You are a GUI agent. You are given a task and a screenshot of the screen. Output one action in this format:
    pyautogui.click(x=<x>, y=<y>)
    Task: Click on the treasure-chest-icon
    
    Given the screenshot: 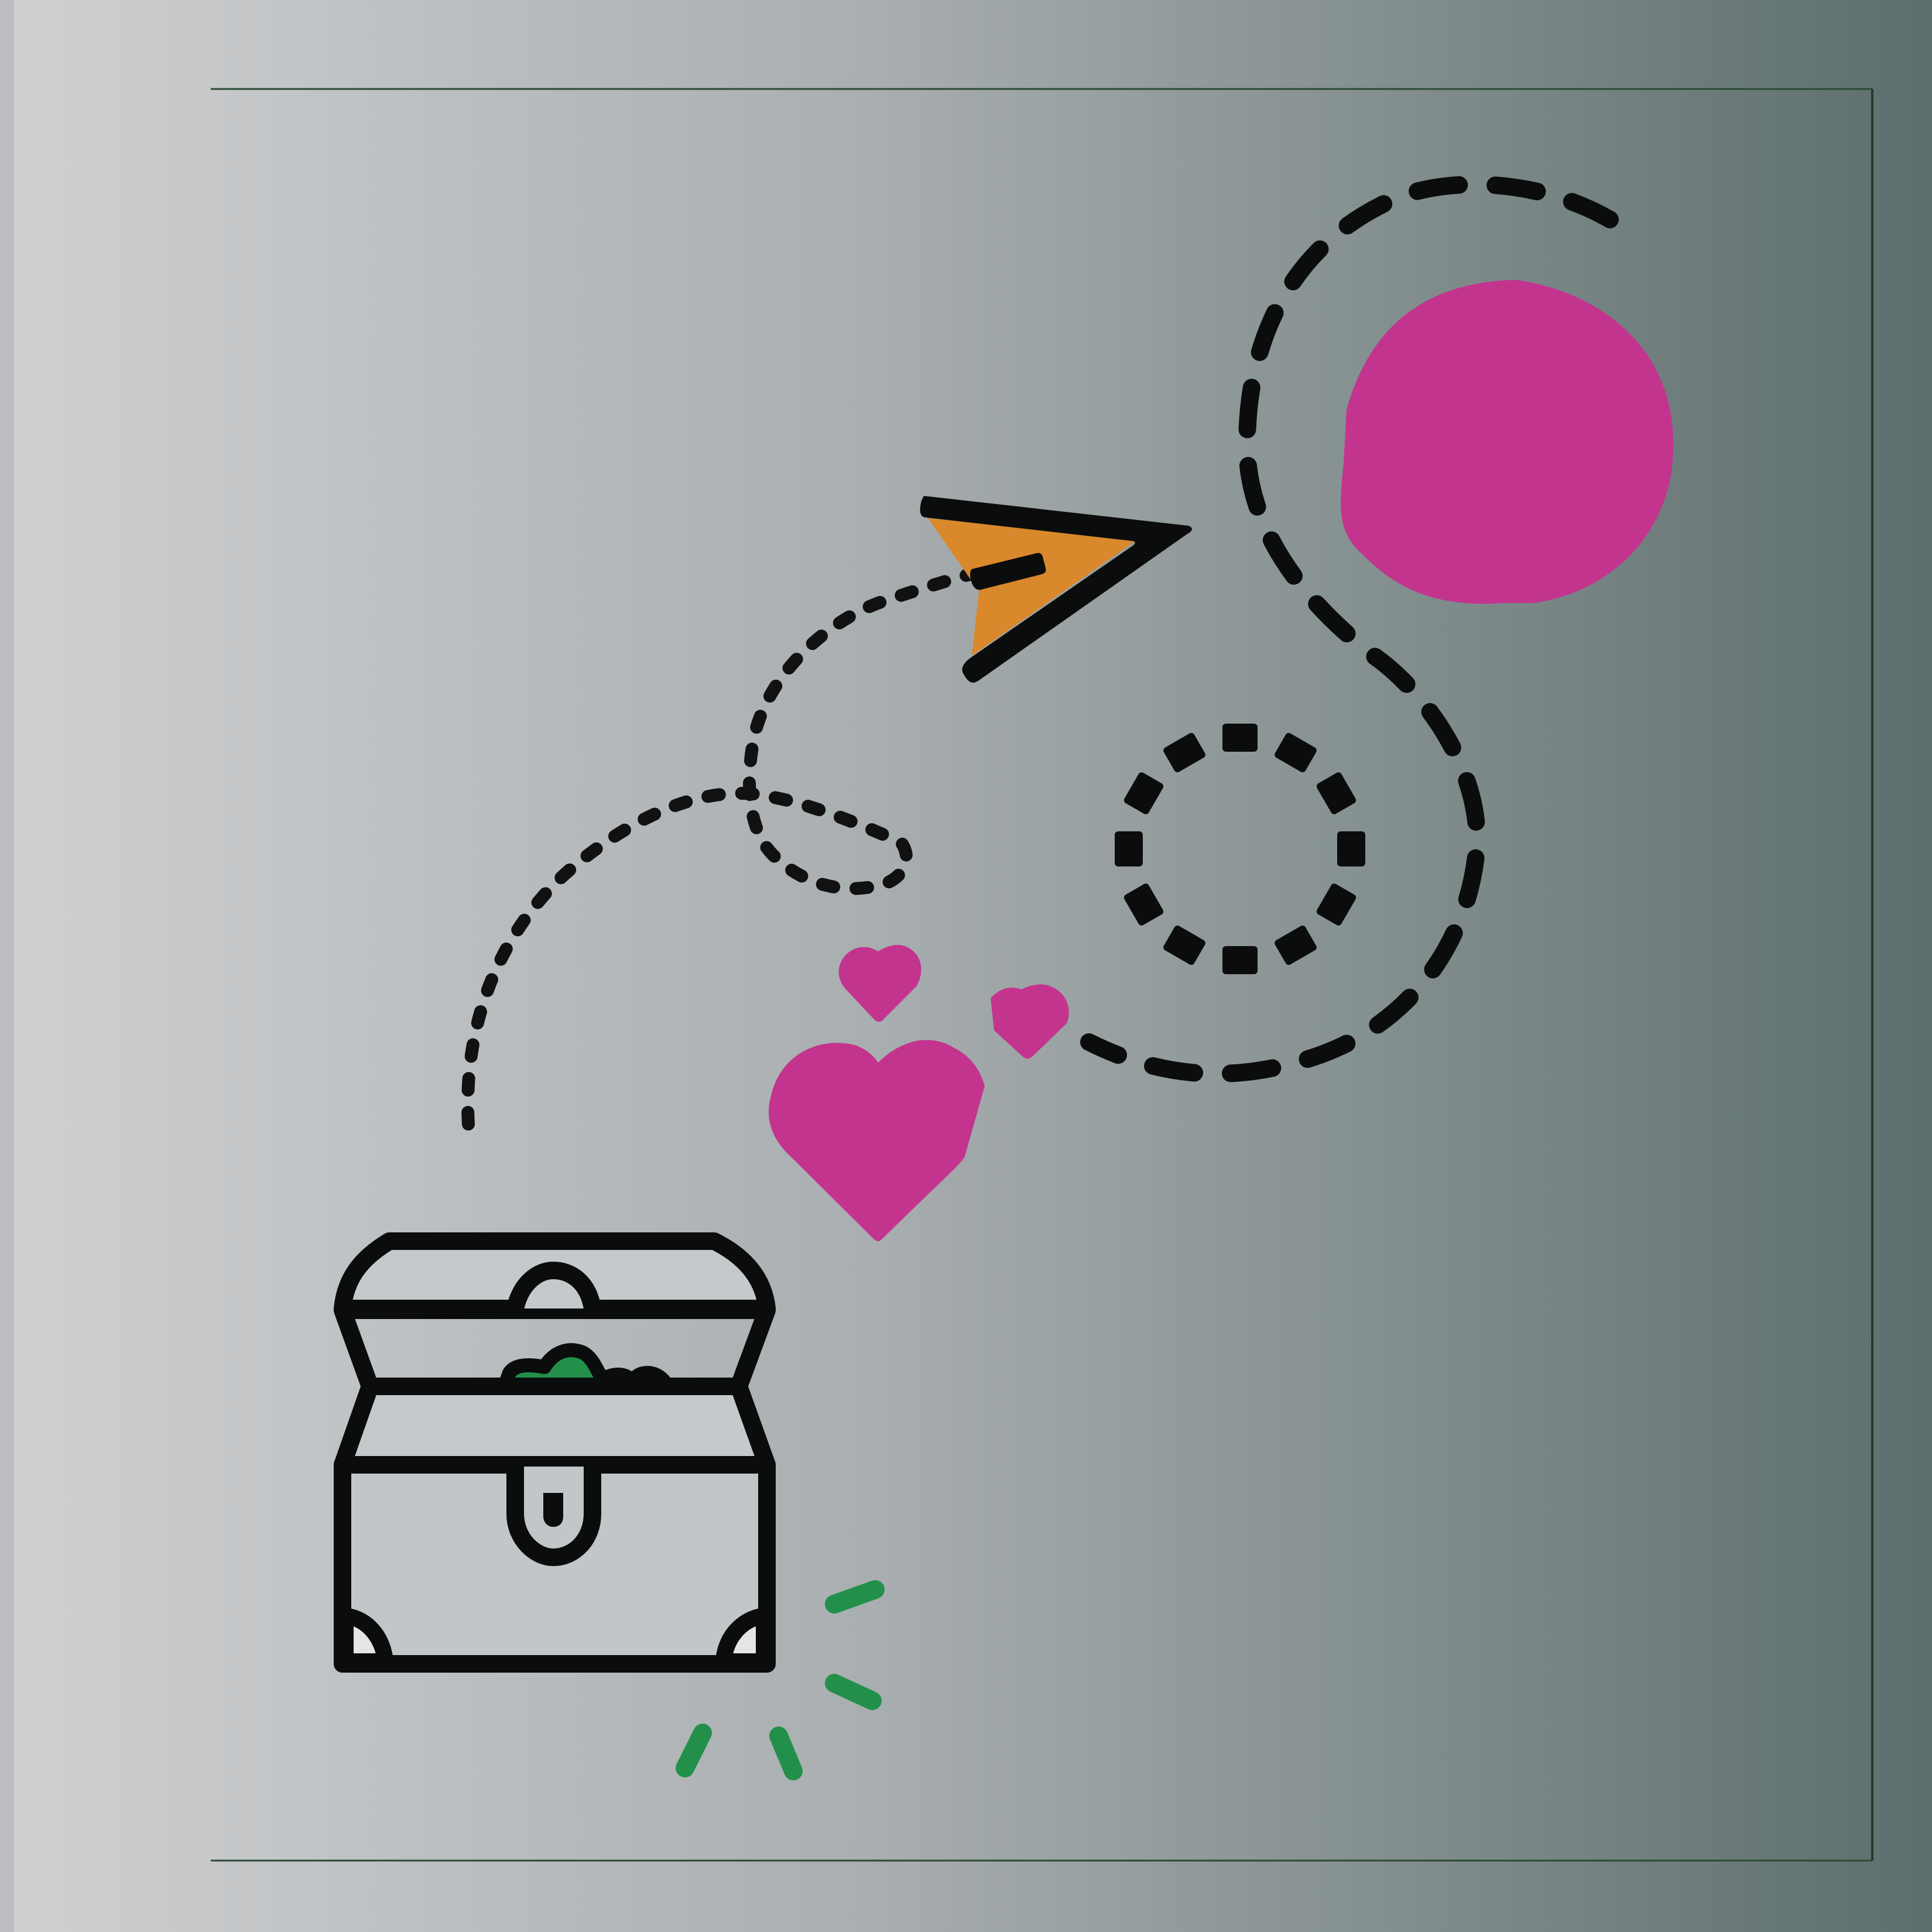 What is the action you would take?
    pyautogui.click(x=555, y=1452)
    